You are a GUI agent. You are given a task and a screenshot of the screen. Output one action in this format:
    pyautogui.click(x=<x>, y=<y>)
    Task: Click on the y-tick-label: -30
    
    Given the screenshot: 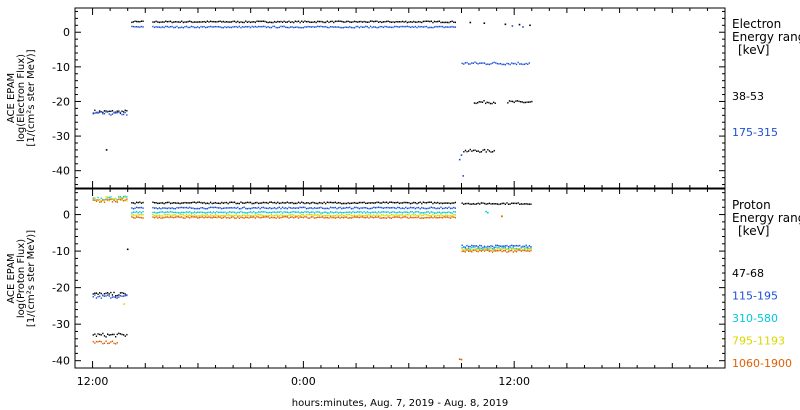 What is the action you would take?
    pyautogui.click(x=61, y=136)
    